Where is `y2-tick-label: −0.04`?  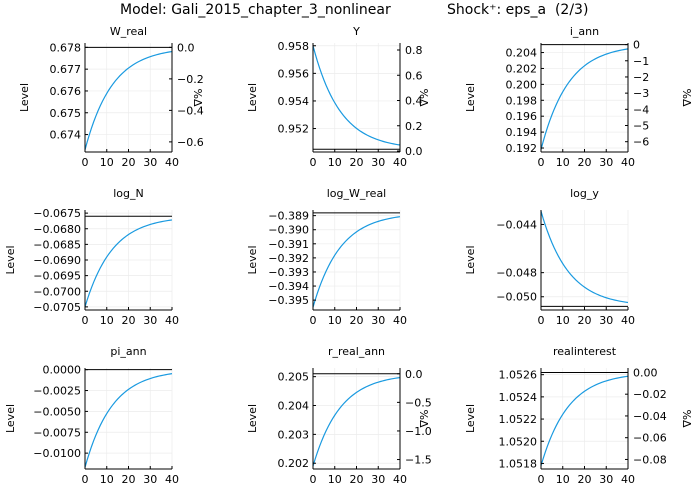 y2-tick-label: −0.04 is located at coordinates (650, 416).